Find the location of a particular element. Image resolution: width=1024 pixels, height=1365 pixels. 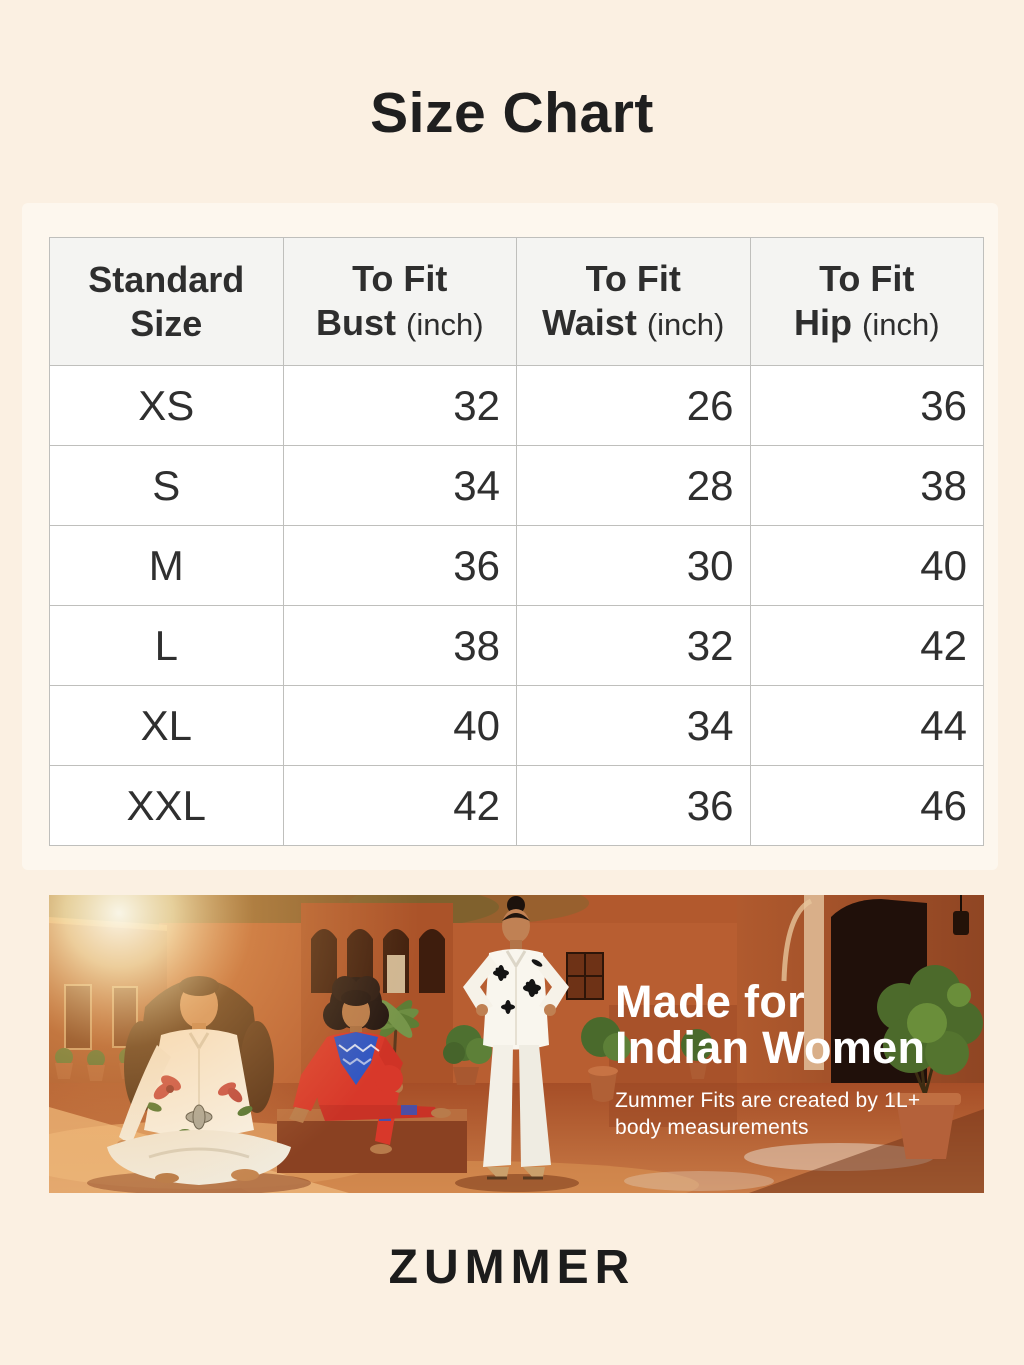

table-row-xxl: XXL 42 36 46 is located at coordinates (516, 805).